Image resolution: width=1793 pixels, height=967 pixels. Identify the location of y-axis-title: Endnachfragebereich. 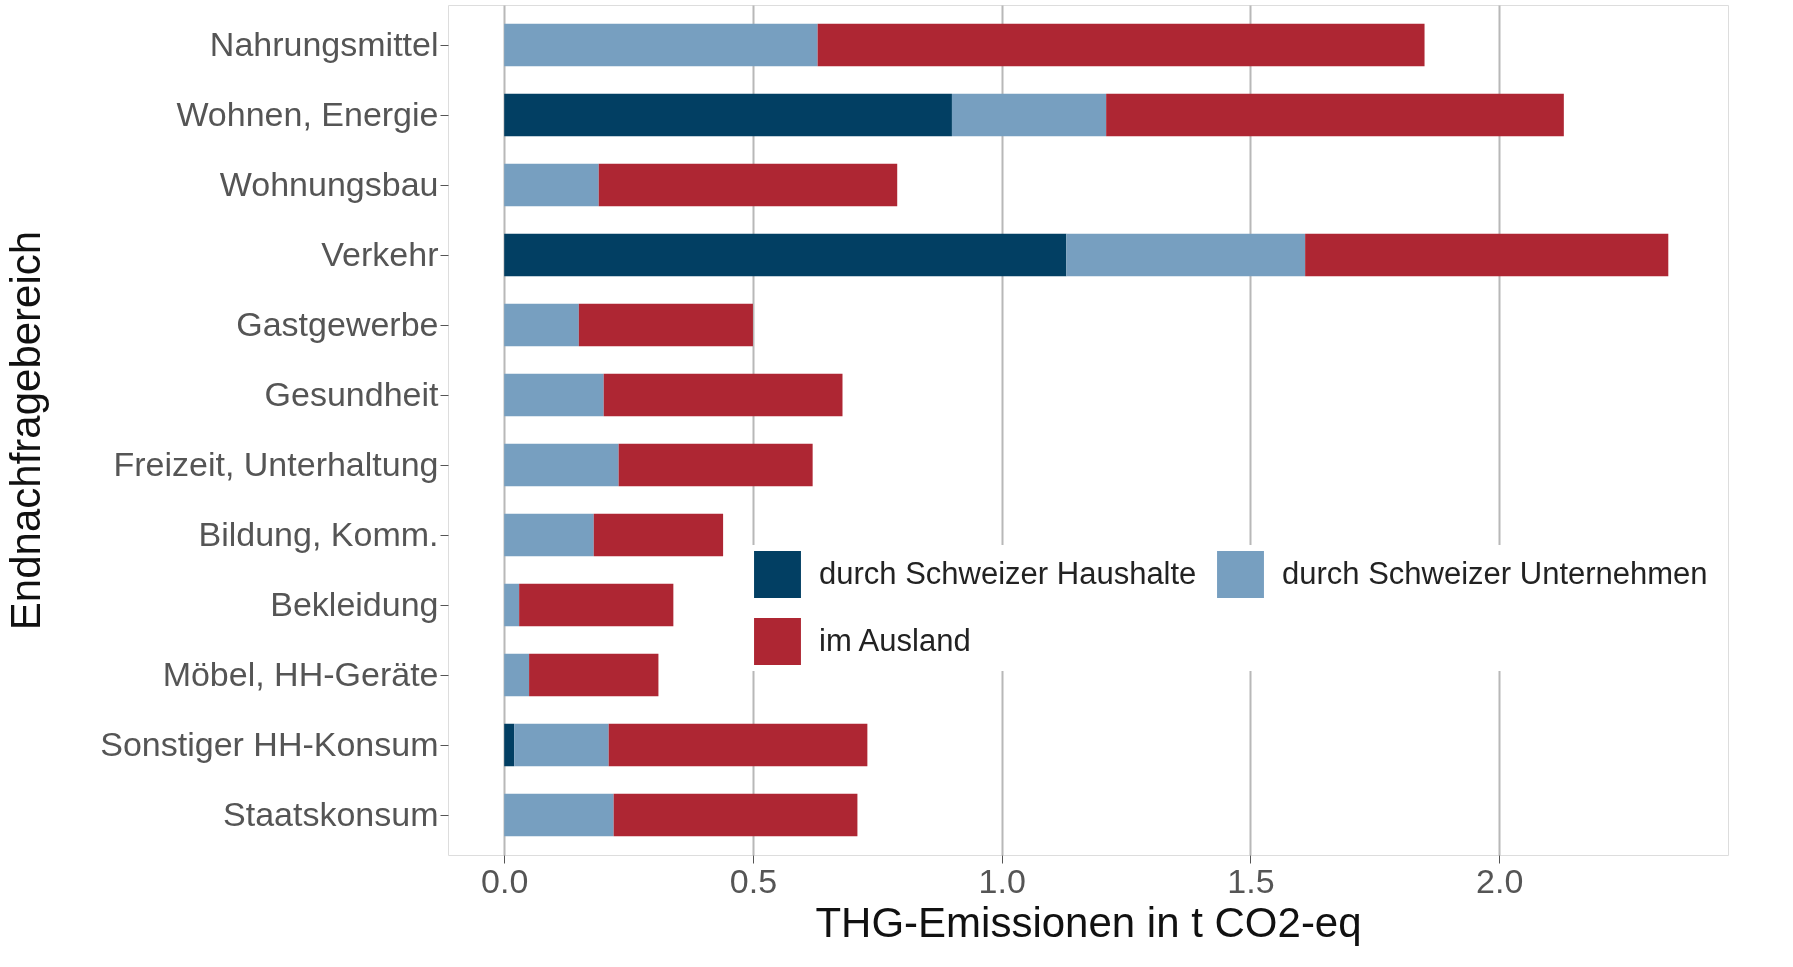
(25, 430).